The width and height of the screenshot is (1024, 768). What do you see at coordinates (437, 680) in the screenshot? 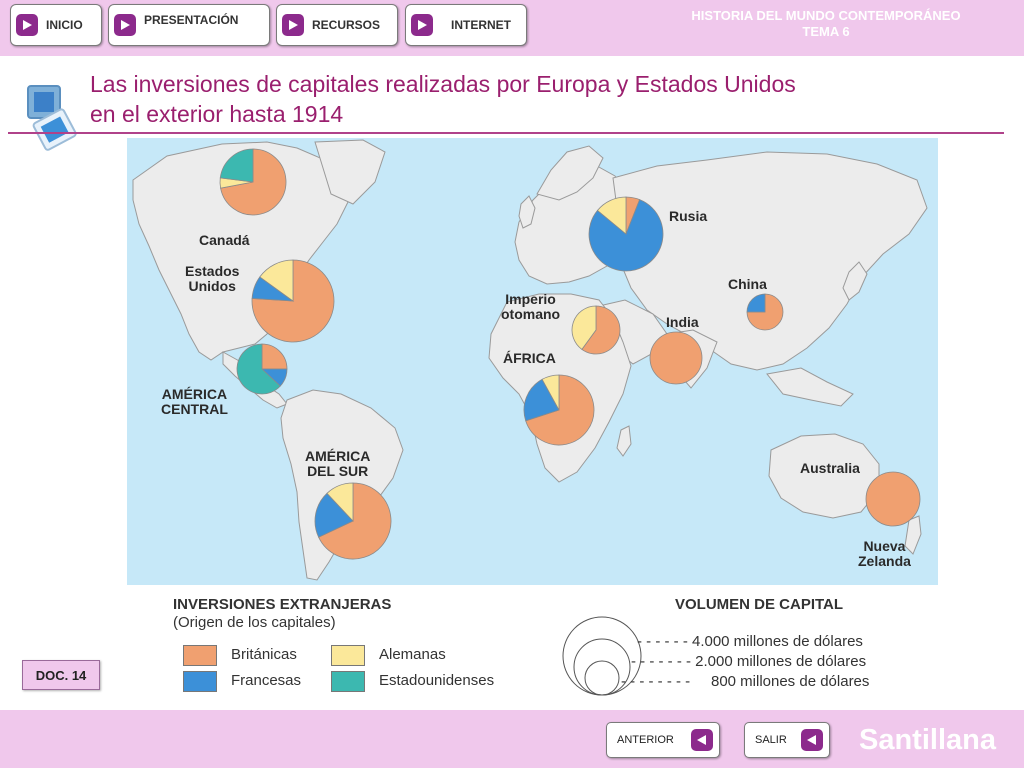
I see `legend-label-estadounidenses: Estadounidenses` at bounding box center [437, 680].